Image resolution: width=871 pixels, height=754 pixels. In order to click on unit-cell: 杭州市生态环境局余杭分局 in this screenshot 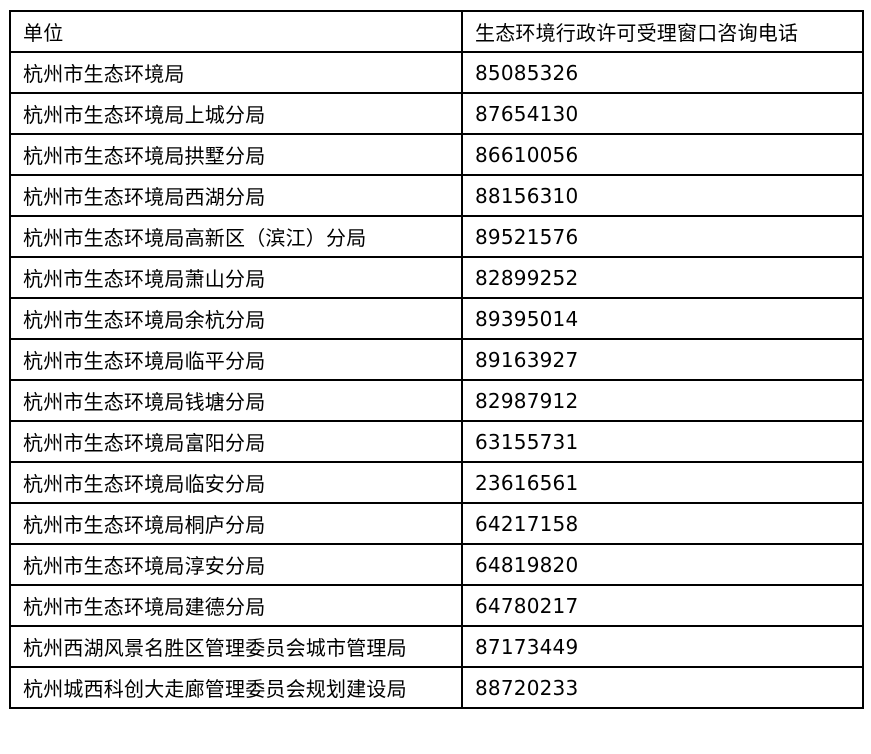, I will do `click(236, 318)`.